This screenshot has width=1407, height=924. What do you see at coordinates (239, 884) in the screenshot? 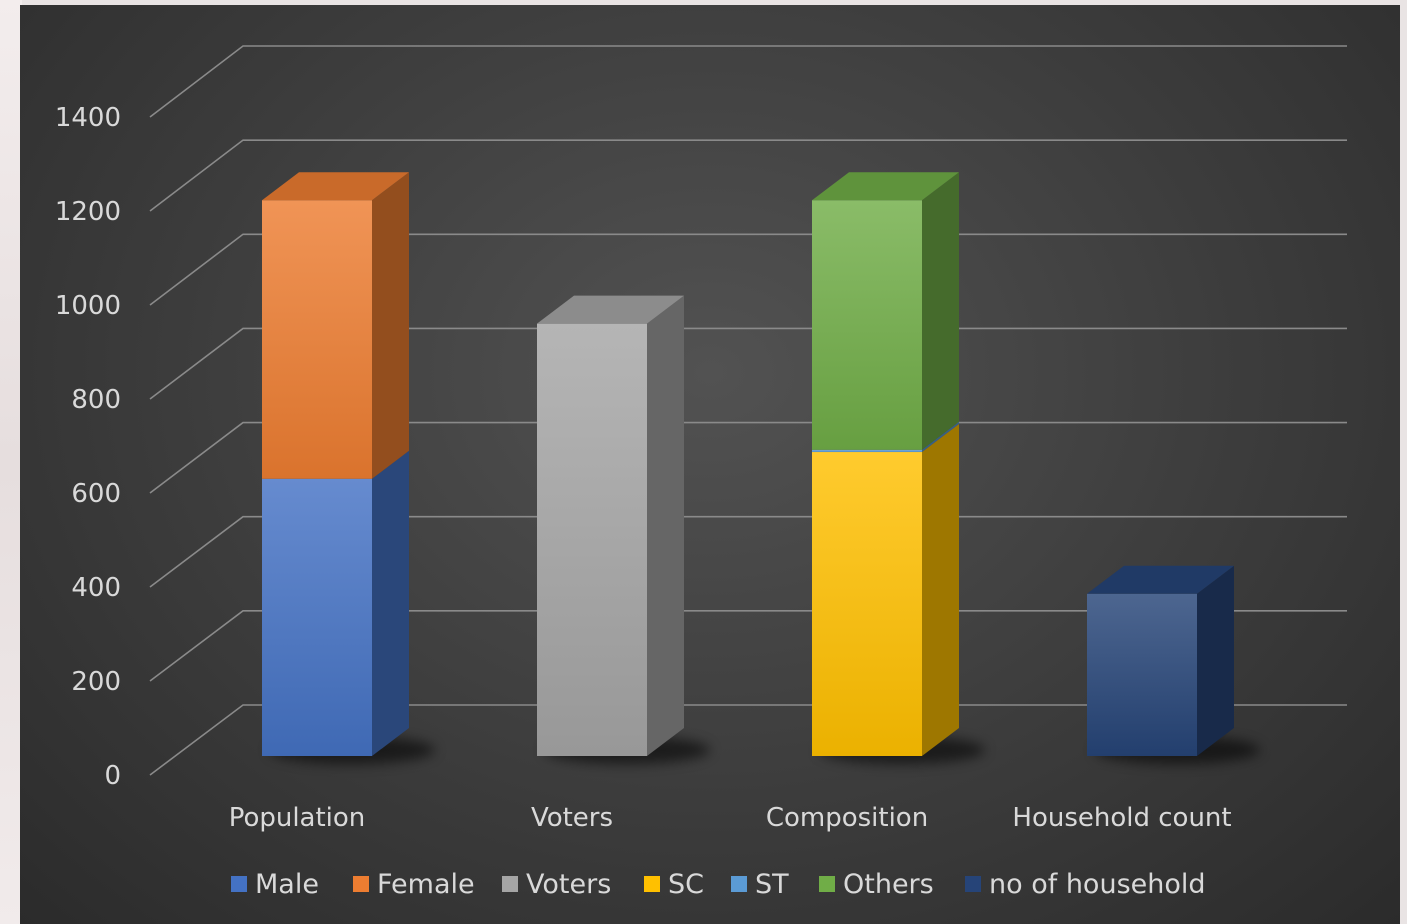
I see `legend-swatch-male` at bounding box center [239, 884].